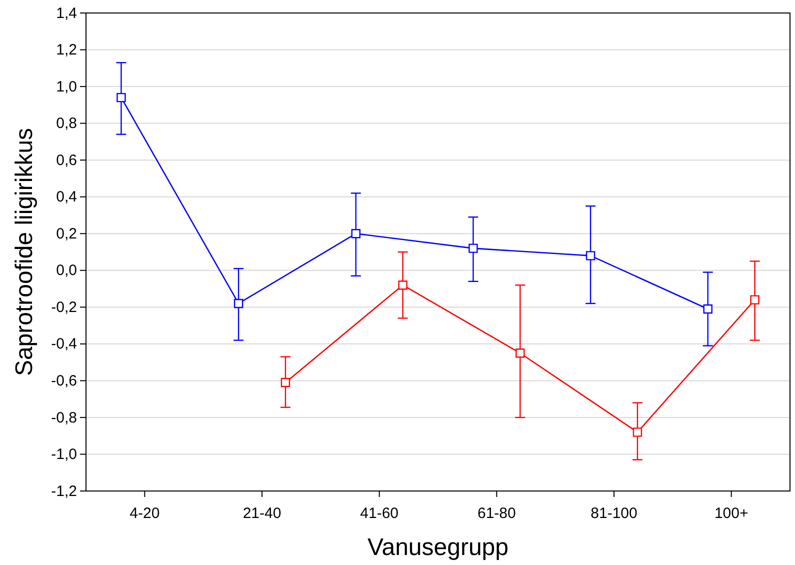  I want to click on y-tick-label: -1,0, so click(64, 455).